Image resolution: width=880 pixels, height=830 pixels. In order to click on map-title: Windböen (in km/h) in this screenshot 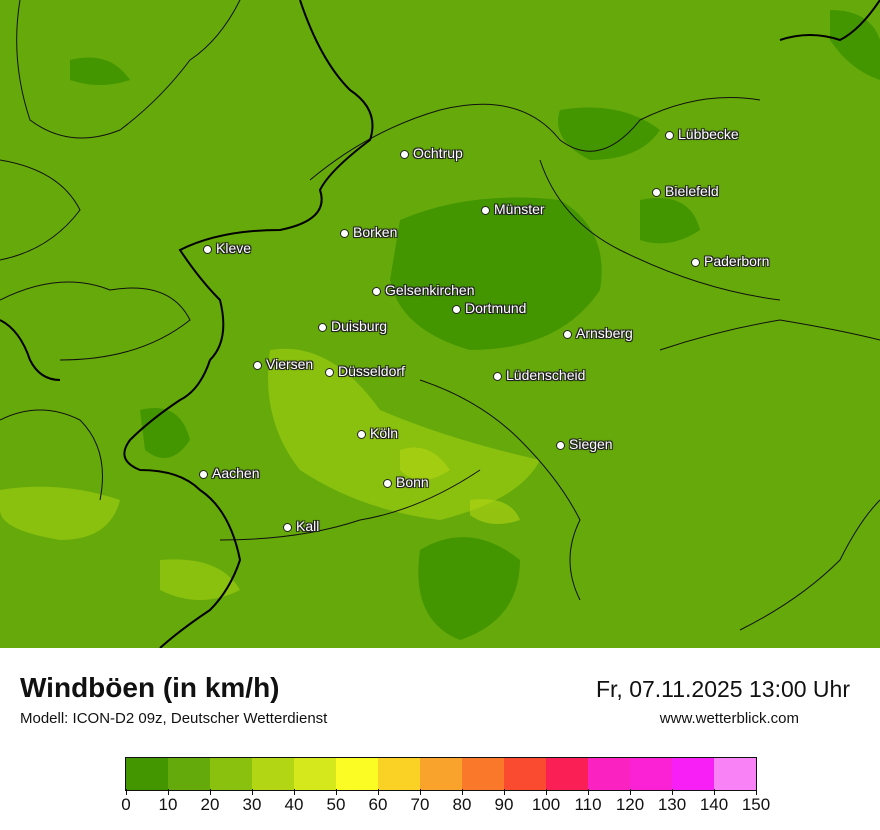, I will do `click(150, 687)`.